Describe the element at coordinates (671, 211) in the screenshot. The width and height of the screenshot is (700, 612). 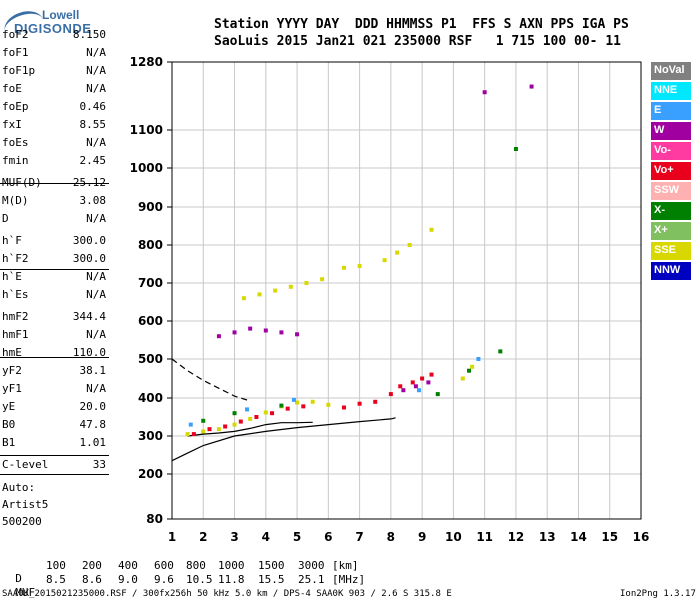
I see `legend-item: X-` at that location.